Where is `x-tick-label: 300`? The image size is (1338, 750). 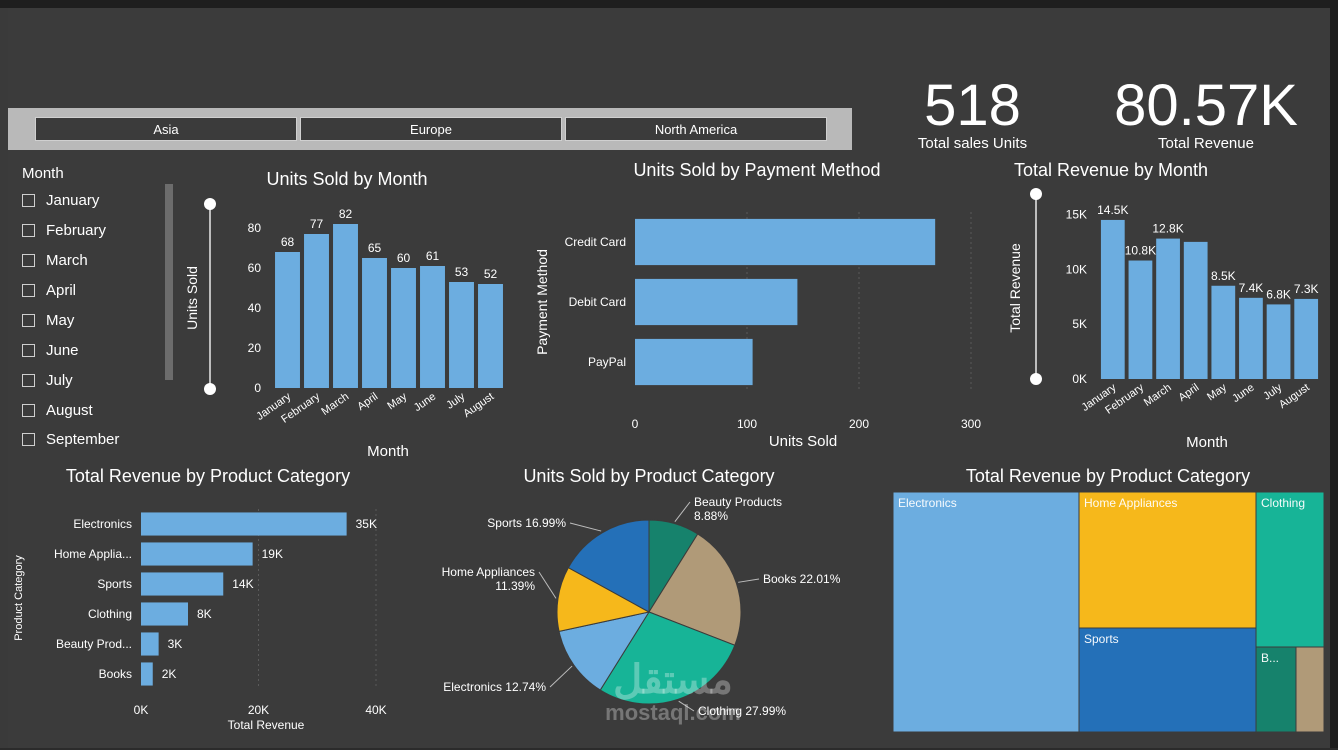 x-tick-label: 300 is located at coordinates (971, 424).